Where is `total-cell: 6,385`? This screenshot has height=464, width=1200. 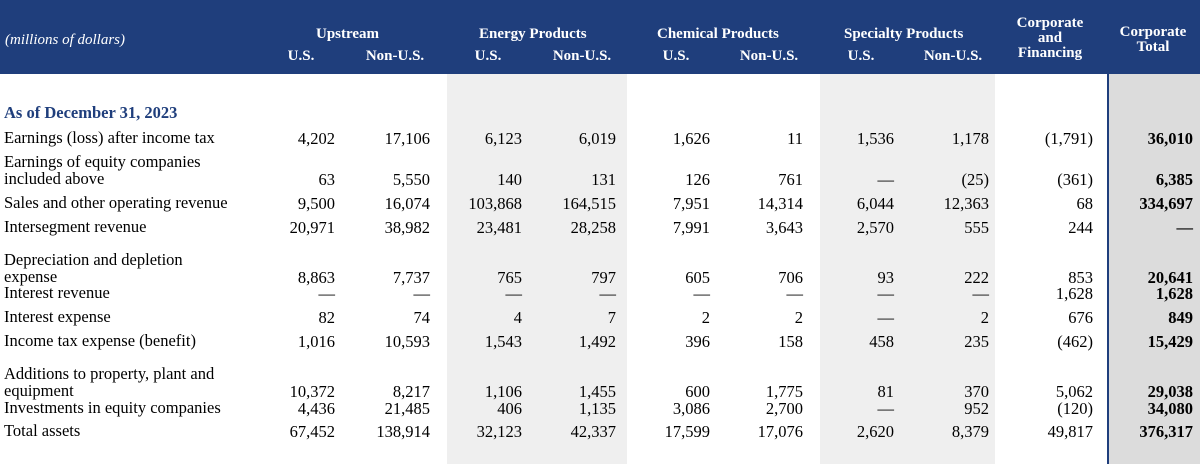 total-cell: 6,385 is located at coordinates (1174, 179).